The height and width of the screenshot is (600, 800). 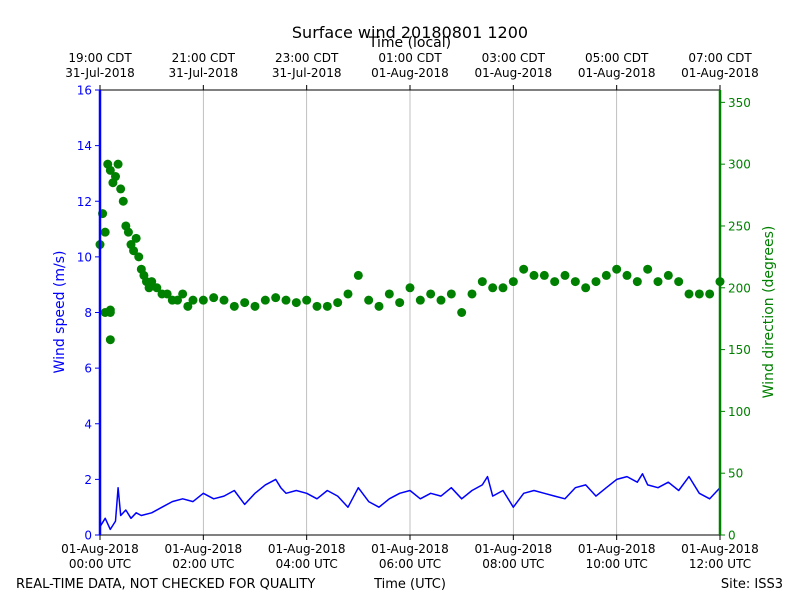 I want to click on y-left-tick-label: 6, so click(x=88, y=369).